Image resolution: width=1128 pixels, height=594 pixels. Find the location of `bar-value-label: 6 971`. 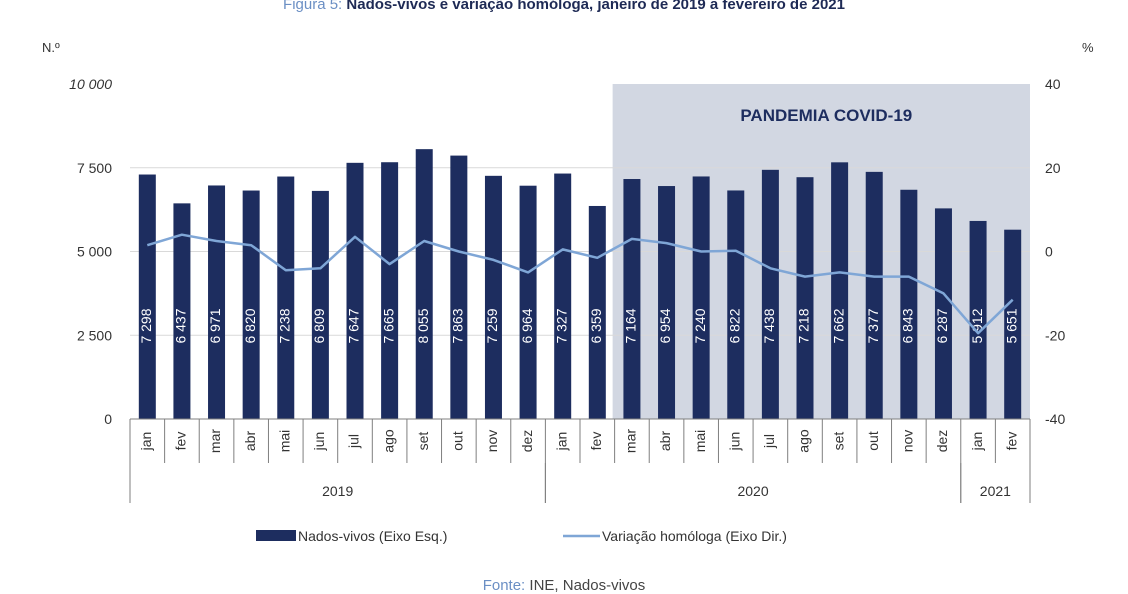

bar-value-label: 6 971 is located at coordinates (215, 325).